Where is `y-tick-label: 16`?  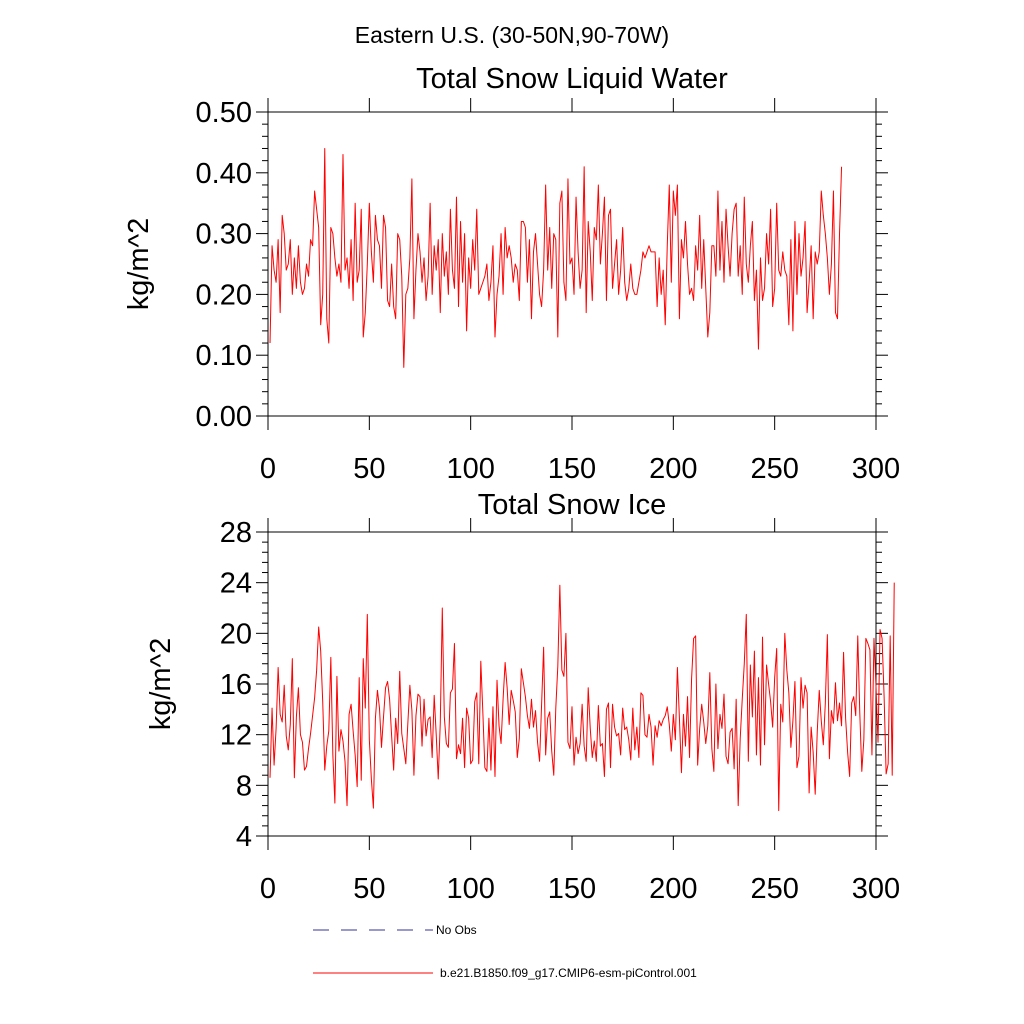 y-tick-label: 16 is located at coordinates (236, 685).